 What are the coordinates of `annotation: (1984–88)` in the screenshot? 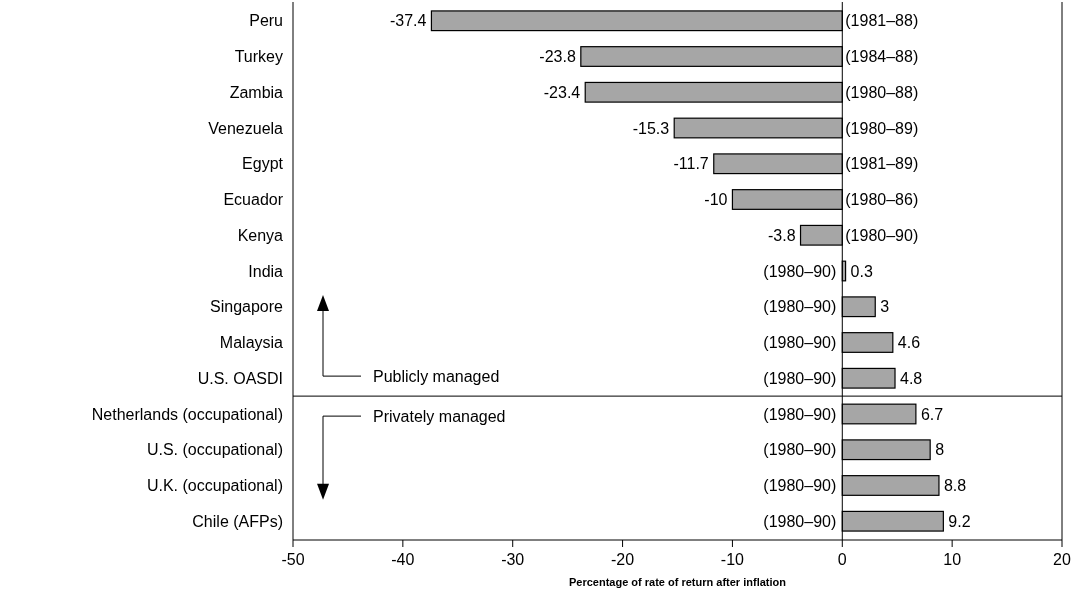 It's located at (882, 57).